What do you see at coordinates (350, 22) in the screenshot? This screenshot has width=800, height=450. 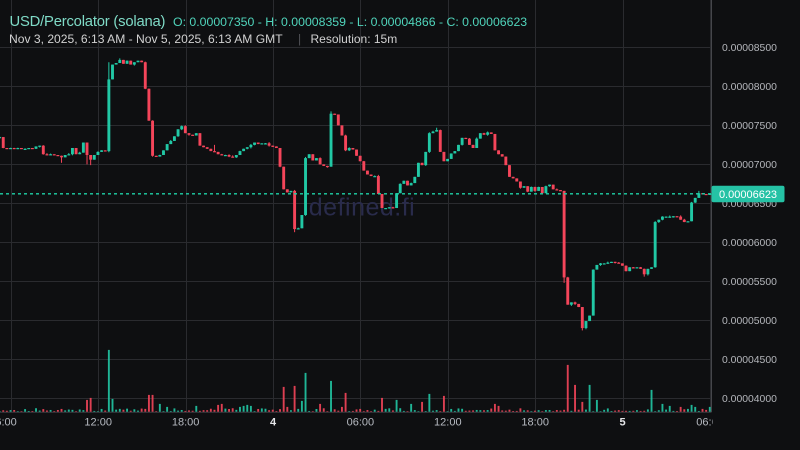 I see `svg-text:O: 0.00007350 - H: 0.00008359: O: 0.00007350 - H: 0.00008359 - L` at bounding box center [350, 22].